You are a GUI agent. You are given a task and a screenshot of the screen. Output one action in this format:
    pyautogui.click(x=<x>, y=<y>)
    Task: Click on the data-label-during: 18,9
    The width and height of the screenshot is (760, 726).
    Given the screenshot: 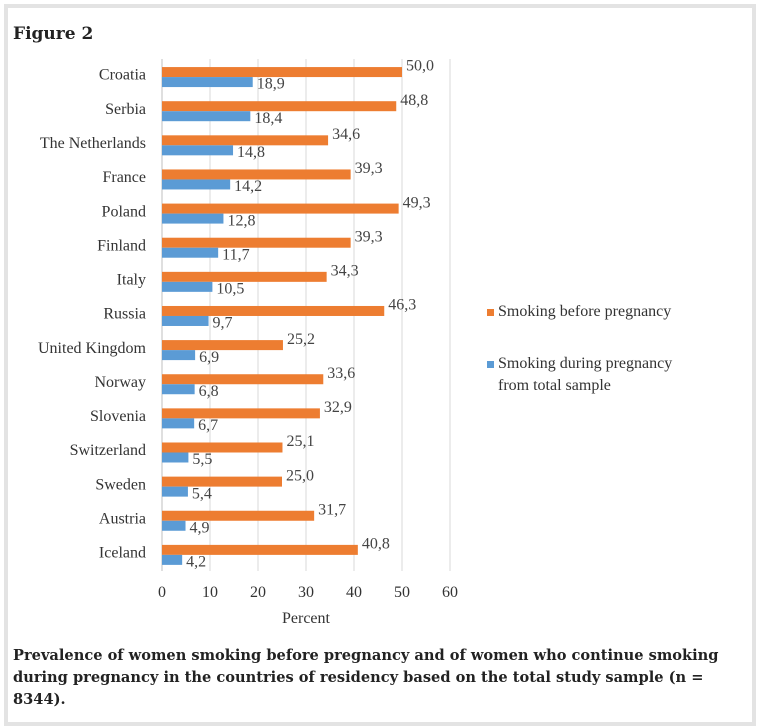 What is the action you would take?
    pyautogui.click(x=271, y=84)
    